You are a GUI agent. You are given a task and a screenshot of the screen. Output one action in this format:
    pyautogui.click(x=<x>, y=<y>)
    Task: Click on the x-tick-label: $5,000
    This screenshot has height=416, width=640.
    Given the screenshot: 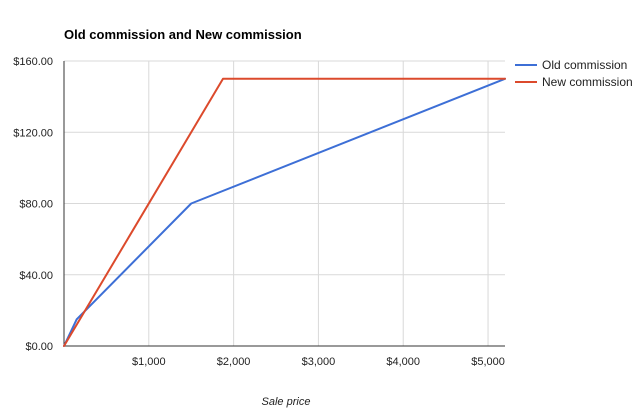 What is the action you would take?
    pyautogui.click(x=488, y=362)
    